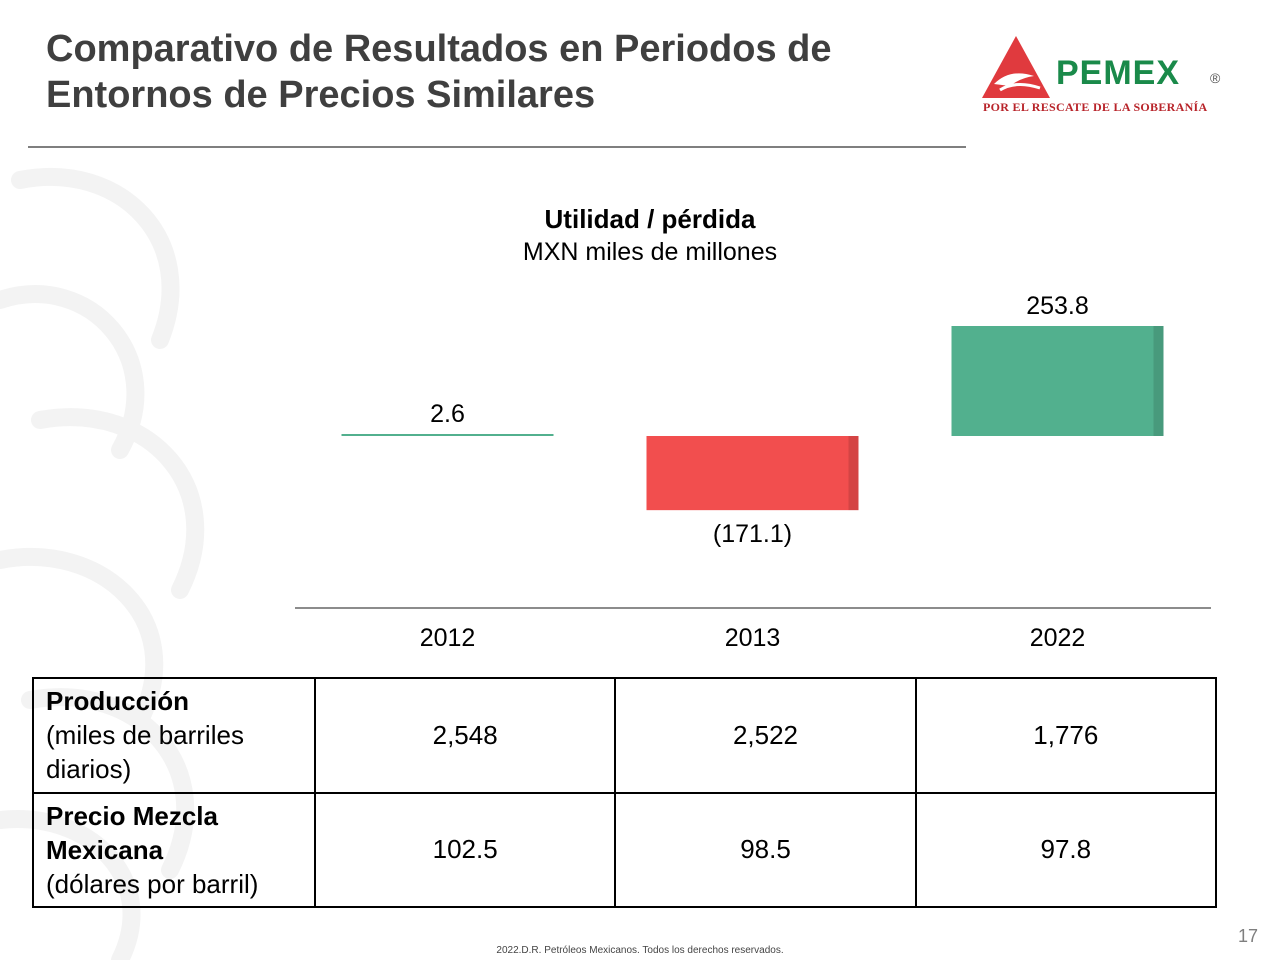  I want to click on row-label: Producción (miles de barriles diarios), so click(174, 735).